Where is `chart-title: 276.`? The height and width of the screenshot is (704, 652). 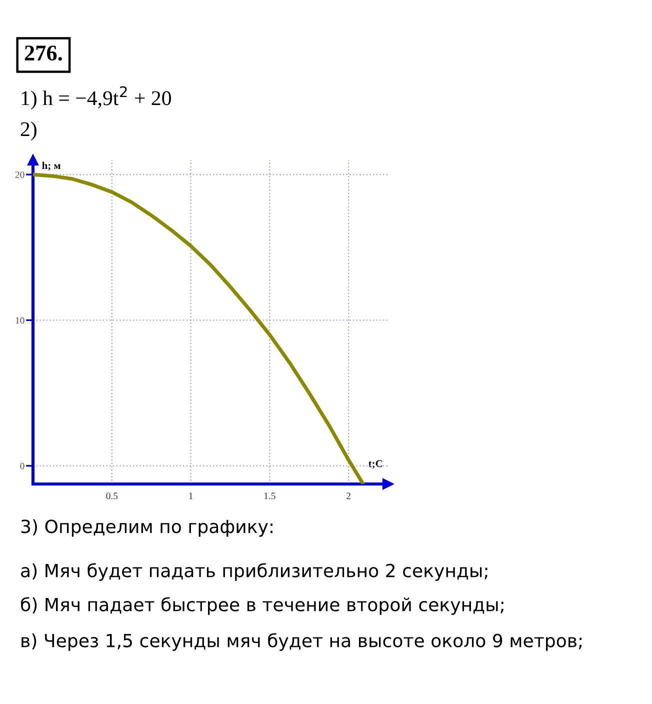 chart-title: 276. is located at coordinates (43, 53).